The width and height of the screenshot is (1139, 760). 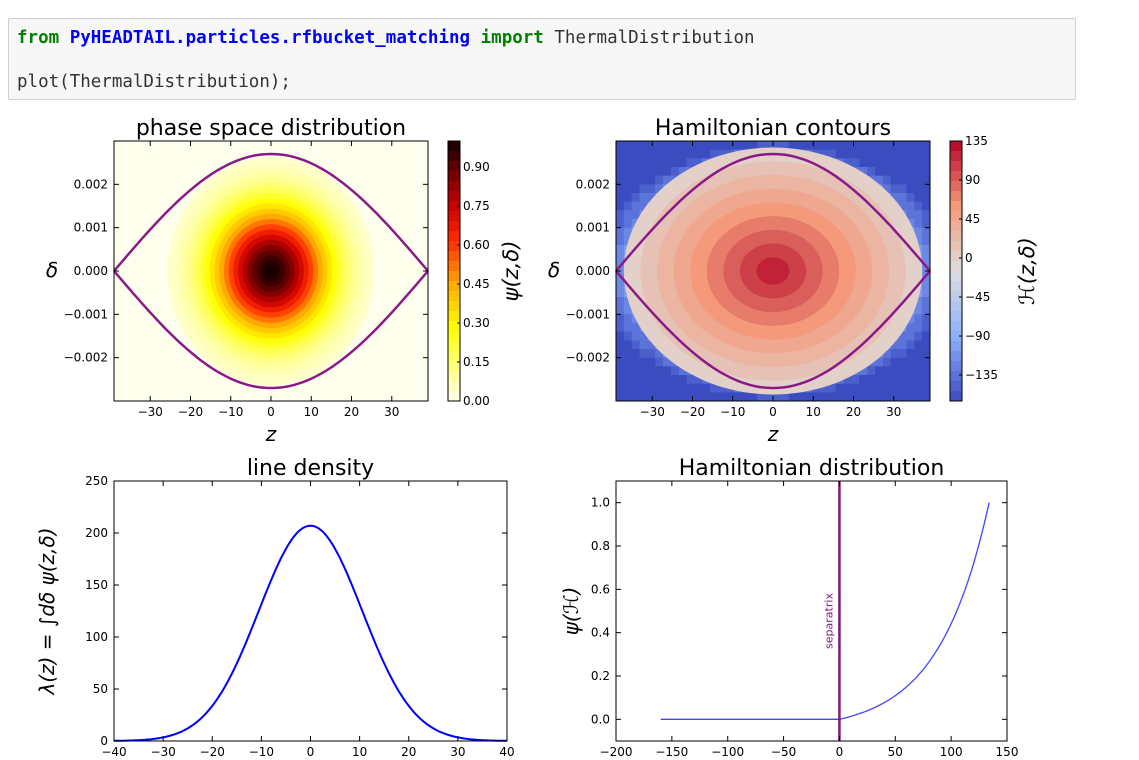 I want to click on y-axis-label: ψ(ℋ), so click(x=571, y=611).